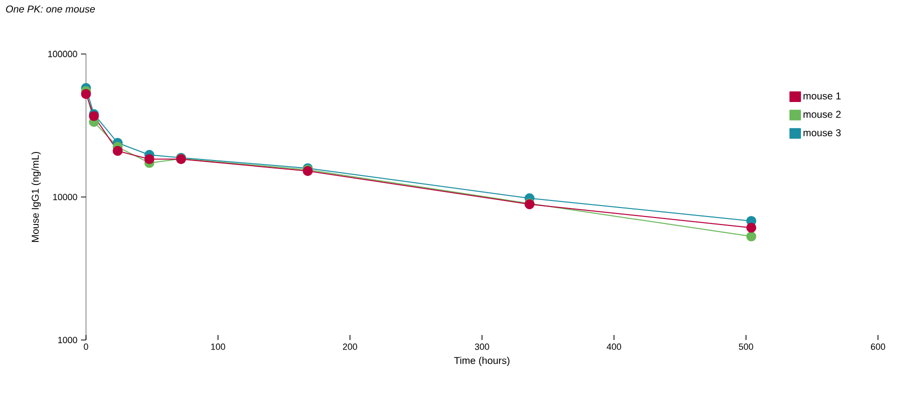 This screenshot has width=899, height=396. What do you see at coordinates (822, 114) in the screenshot?
I see `legend-label: mouse 2` at bounding box center [822, 114].